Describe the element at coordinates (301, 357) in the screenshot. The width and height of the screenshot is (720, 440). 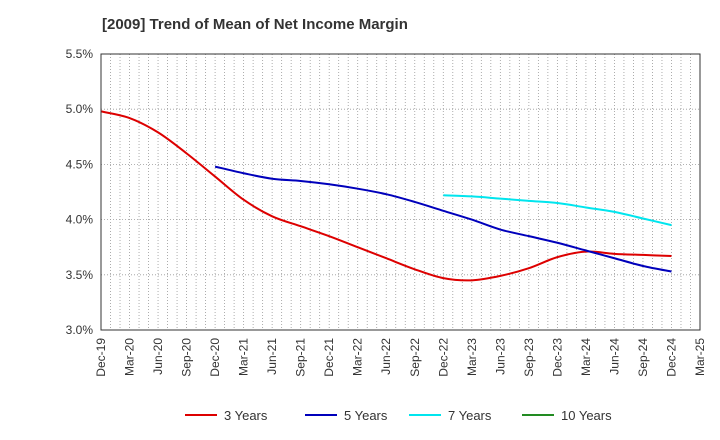
I see `x-tick-label: Sep-21` at that location.